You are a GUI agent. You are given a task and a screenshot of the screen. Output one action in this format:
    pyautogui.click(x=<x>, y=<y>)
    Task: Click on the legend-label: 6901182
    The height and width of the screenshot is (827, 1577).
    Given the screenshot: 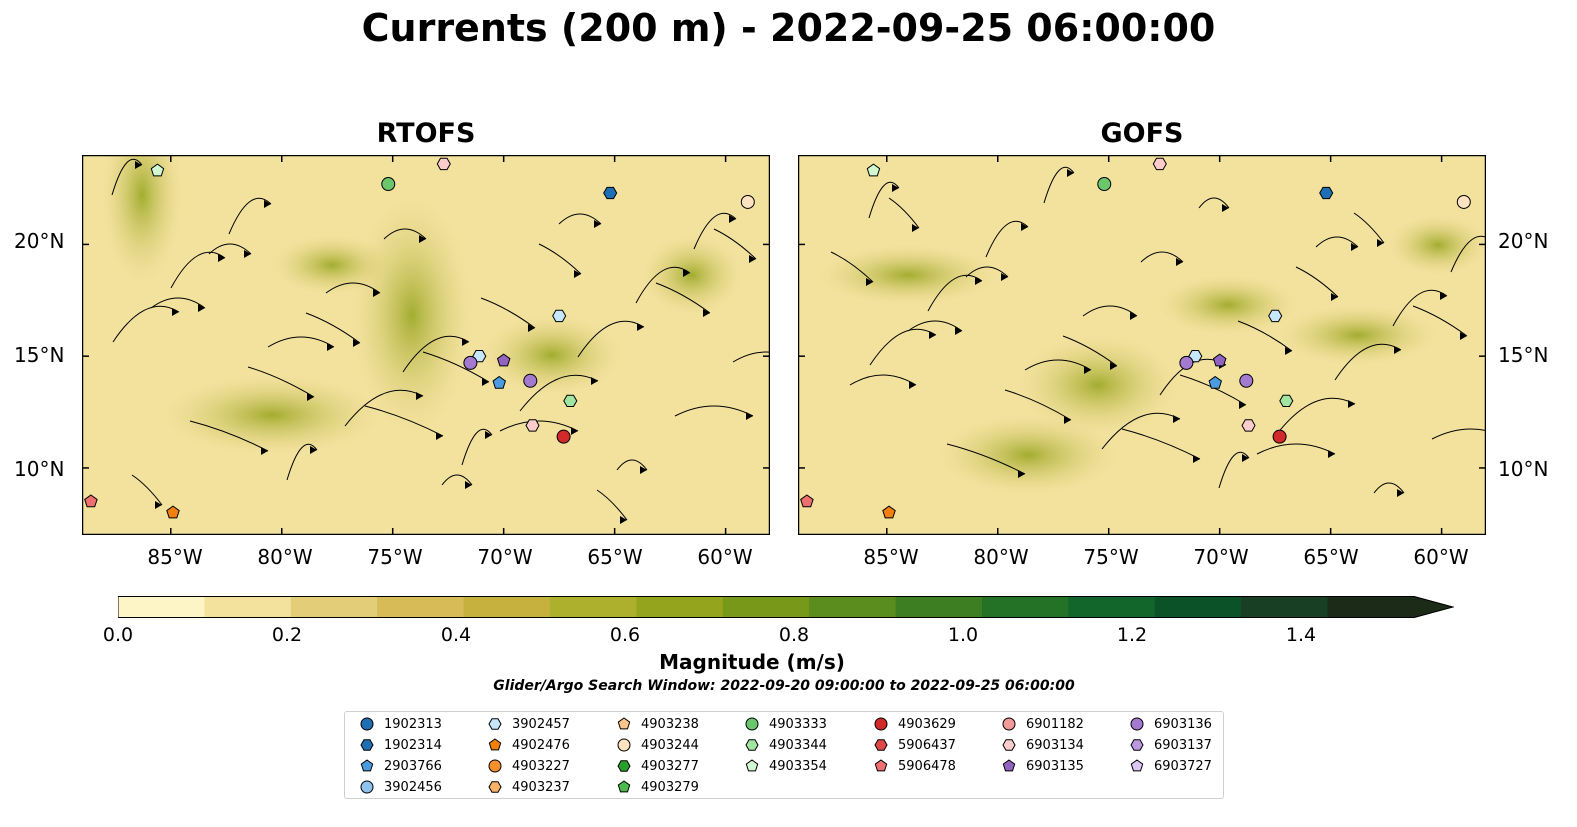 What is the action you would take?
    pyautogui.click(x=1055, y=724)
    